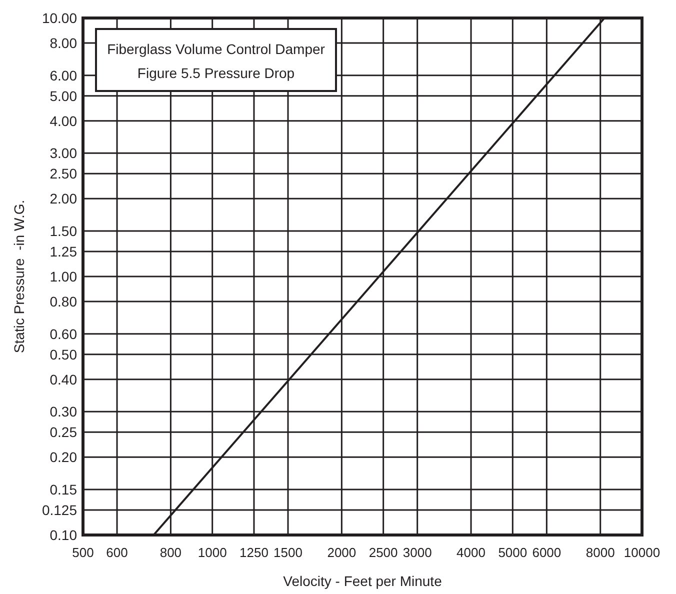 This screenshot has width=676, height=594. I want to click on y-tick-label: 1.00, so click(64, 276).